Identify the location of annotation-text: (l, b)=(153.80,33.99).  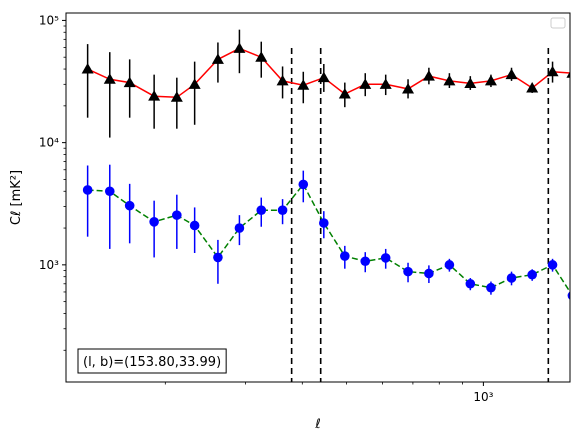
(152, 362).